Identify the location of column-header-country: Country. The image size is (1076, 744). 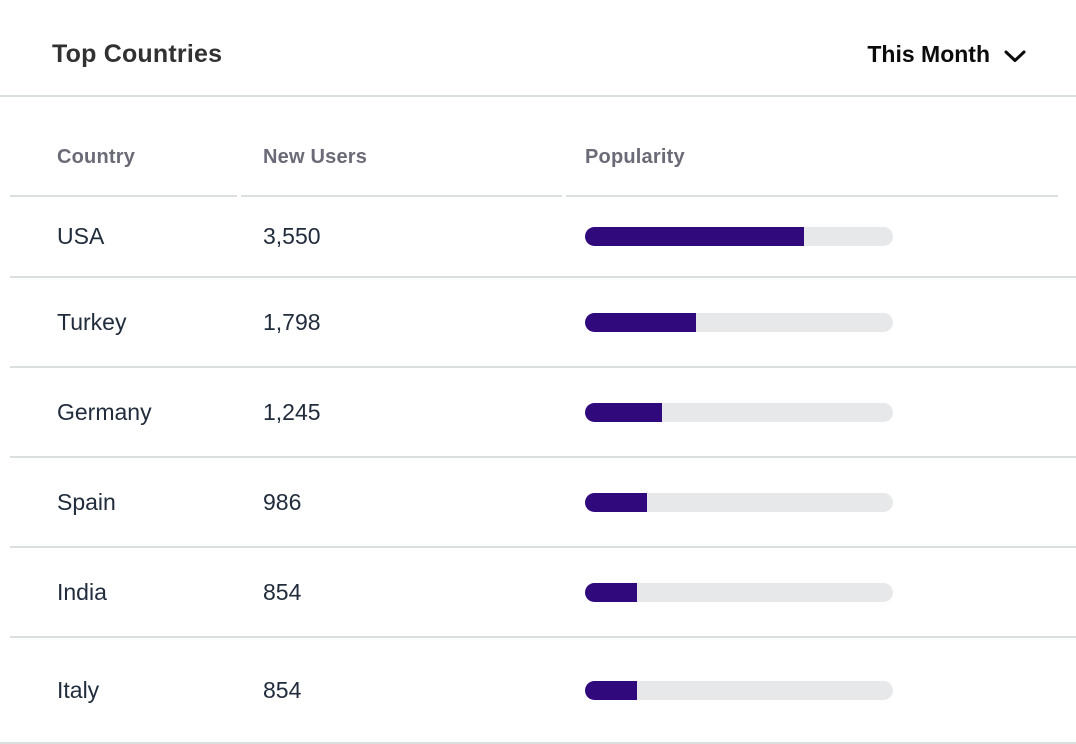
(123, 147).